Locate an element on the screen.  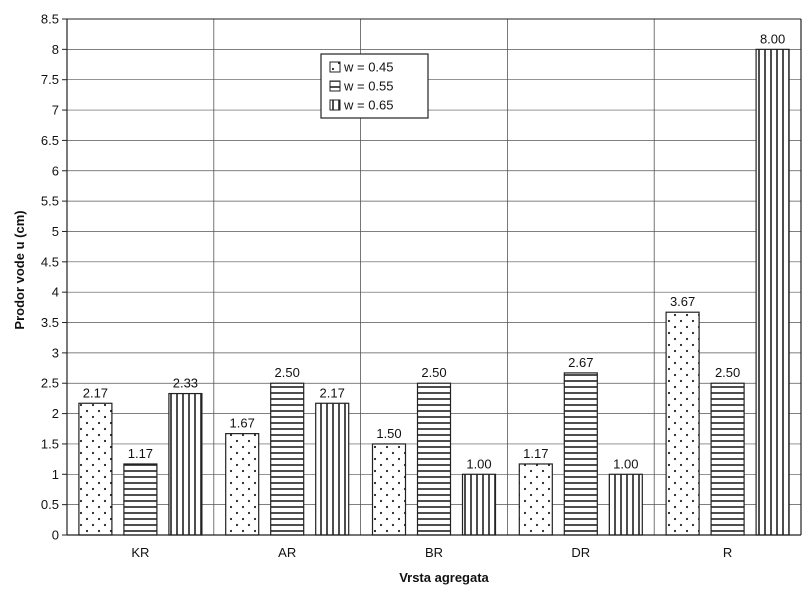
y-tick-label: 6 is located at coordinates (55, 170).